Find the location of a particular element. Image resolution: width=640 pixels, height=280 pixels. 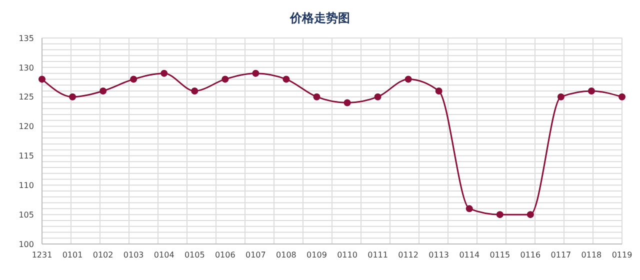

y-tick-label: 100 is located at coordinates (26, 244).